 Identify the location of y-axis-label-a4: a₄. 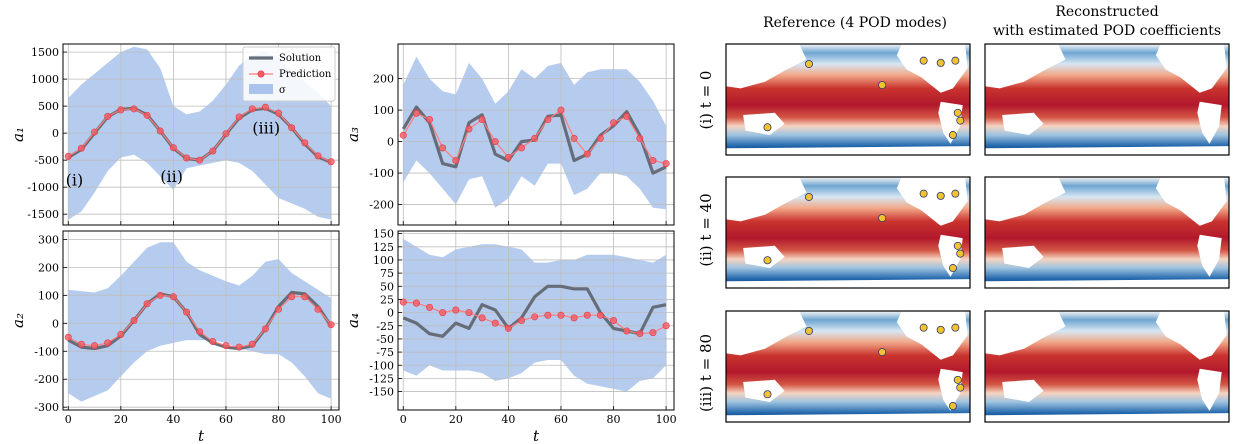
(353, 320).